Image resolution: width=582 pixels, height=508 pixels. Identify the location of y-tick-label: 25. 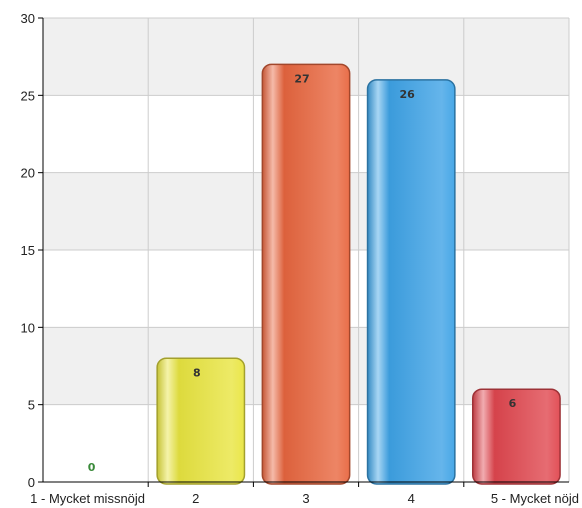
(28, 95).